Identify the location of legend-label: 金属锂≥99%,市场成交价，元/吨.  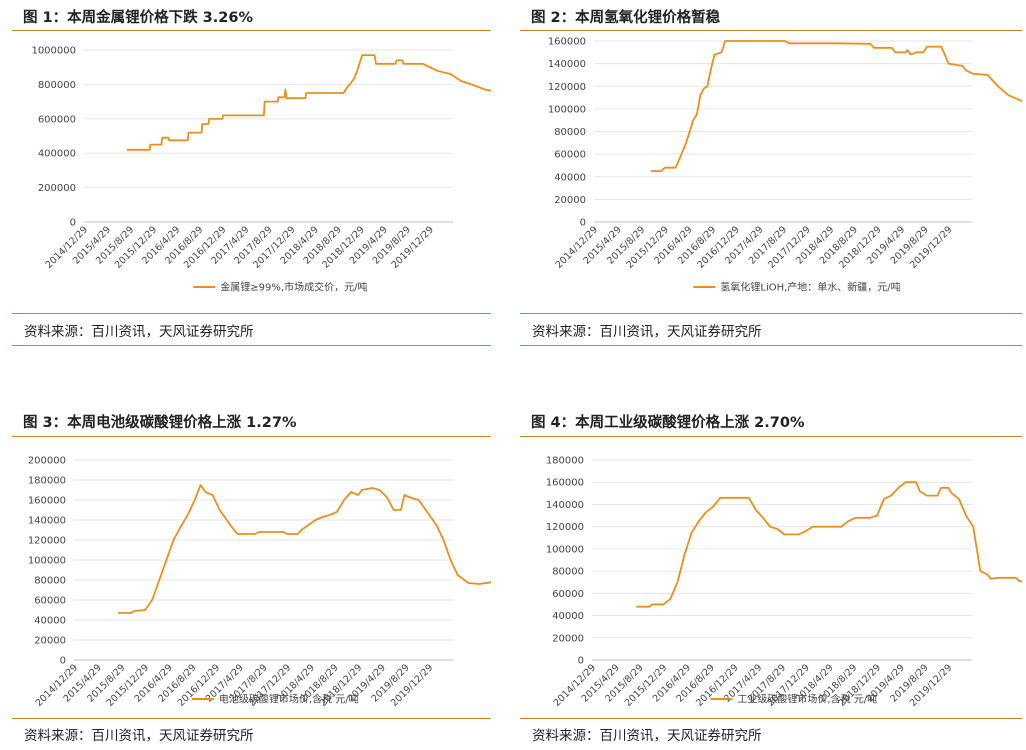
(293, 287).